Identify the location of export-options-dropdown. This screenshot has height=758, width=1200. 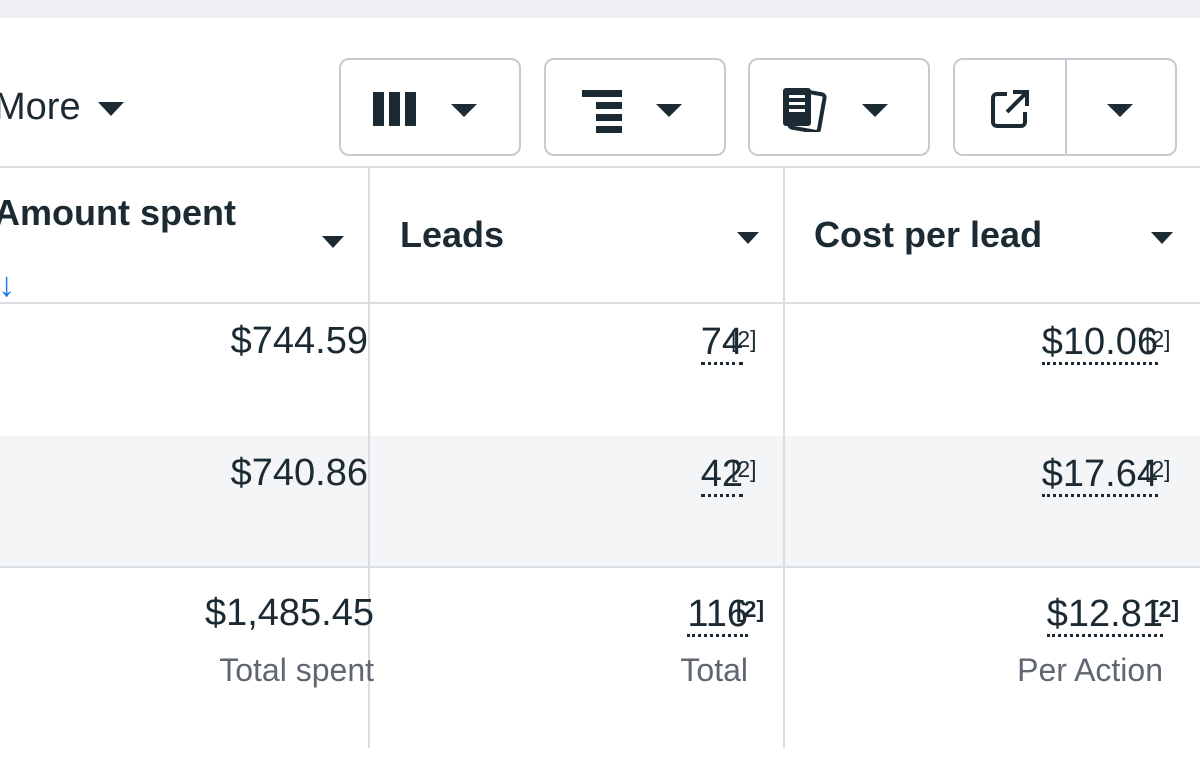
(1121, 107).